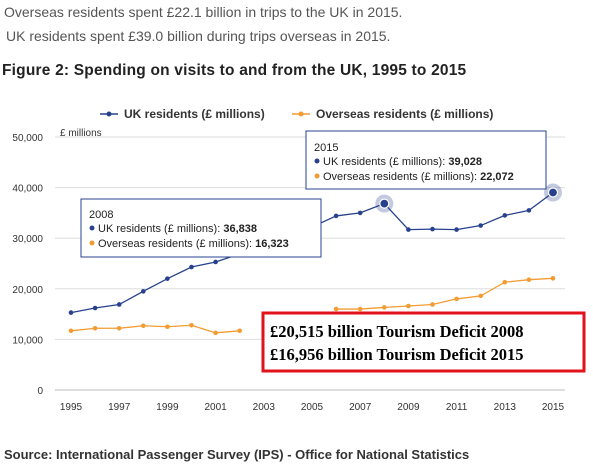  I want to click on tooltip-2008-uk-row: UK residents (£ millions): 36,838, so click(177, 229).